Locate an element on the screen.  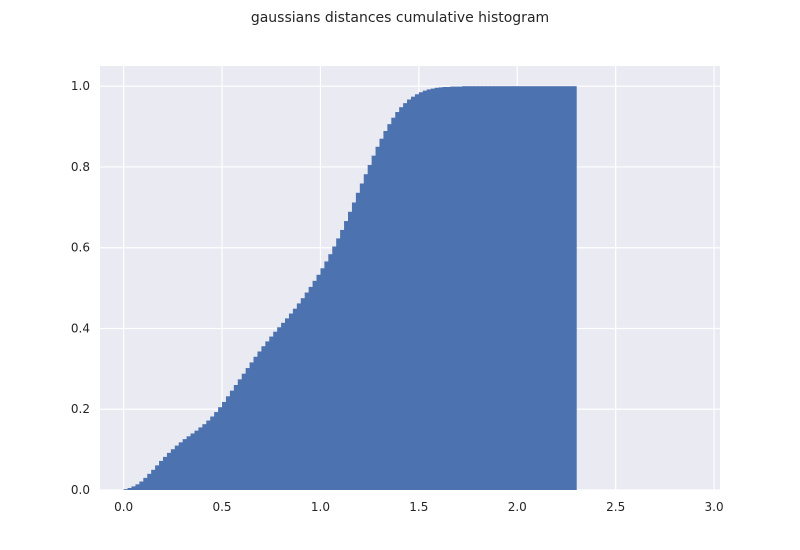
y-tick-label: 0.4 is located at coordinates (80, 328).